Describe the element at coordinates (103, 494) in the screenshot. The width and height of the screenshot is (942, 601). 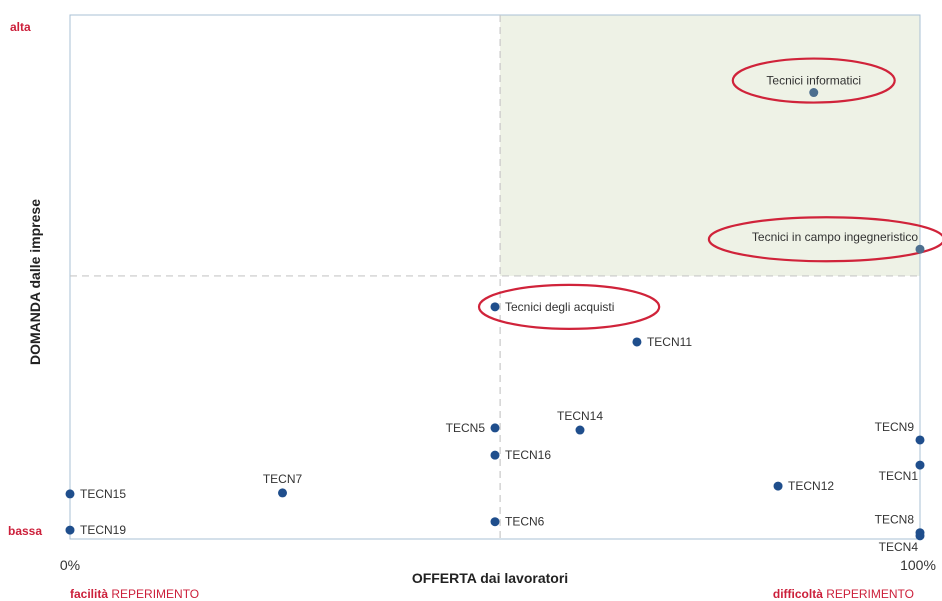
I see `point-label-tecn15: TECN15` at that location.